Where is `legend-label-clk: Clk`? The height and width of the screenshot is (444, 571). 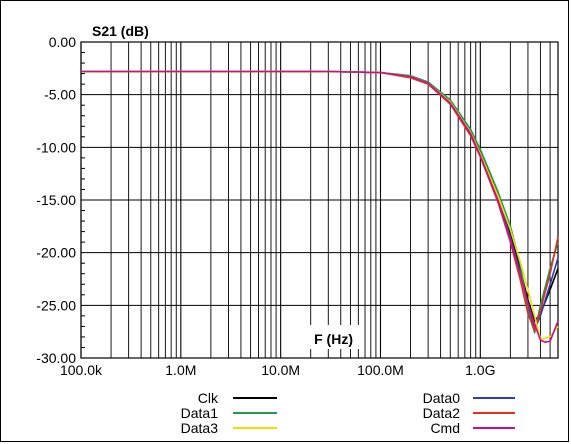 legend-label-clk: Clk is located at coordinates (208, 398).